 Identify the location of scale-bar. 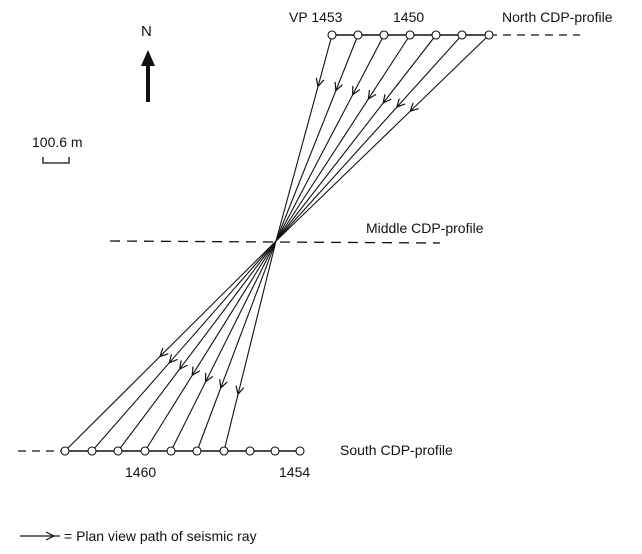
(56, 160).